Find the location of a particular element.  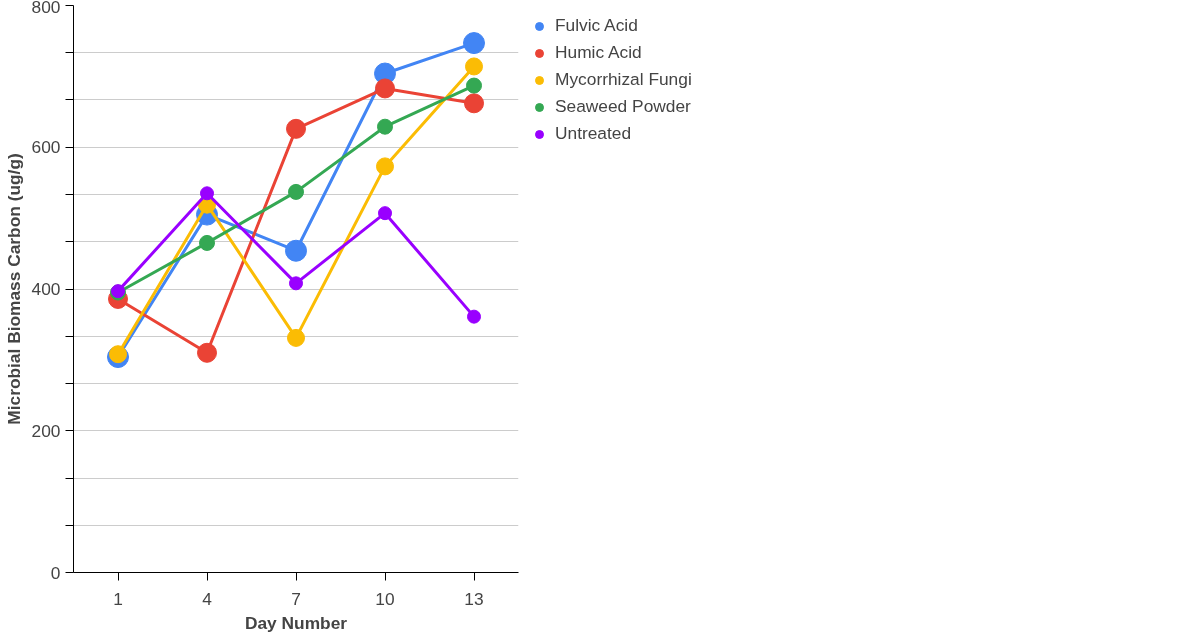

y-tick-label: 800 is located at coordinates (46, 8).